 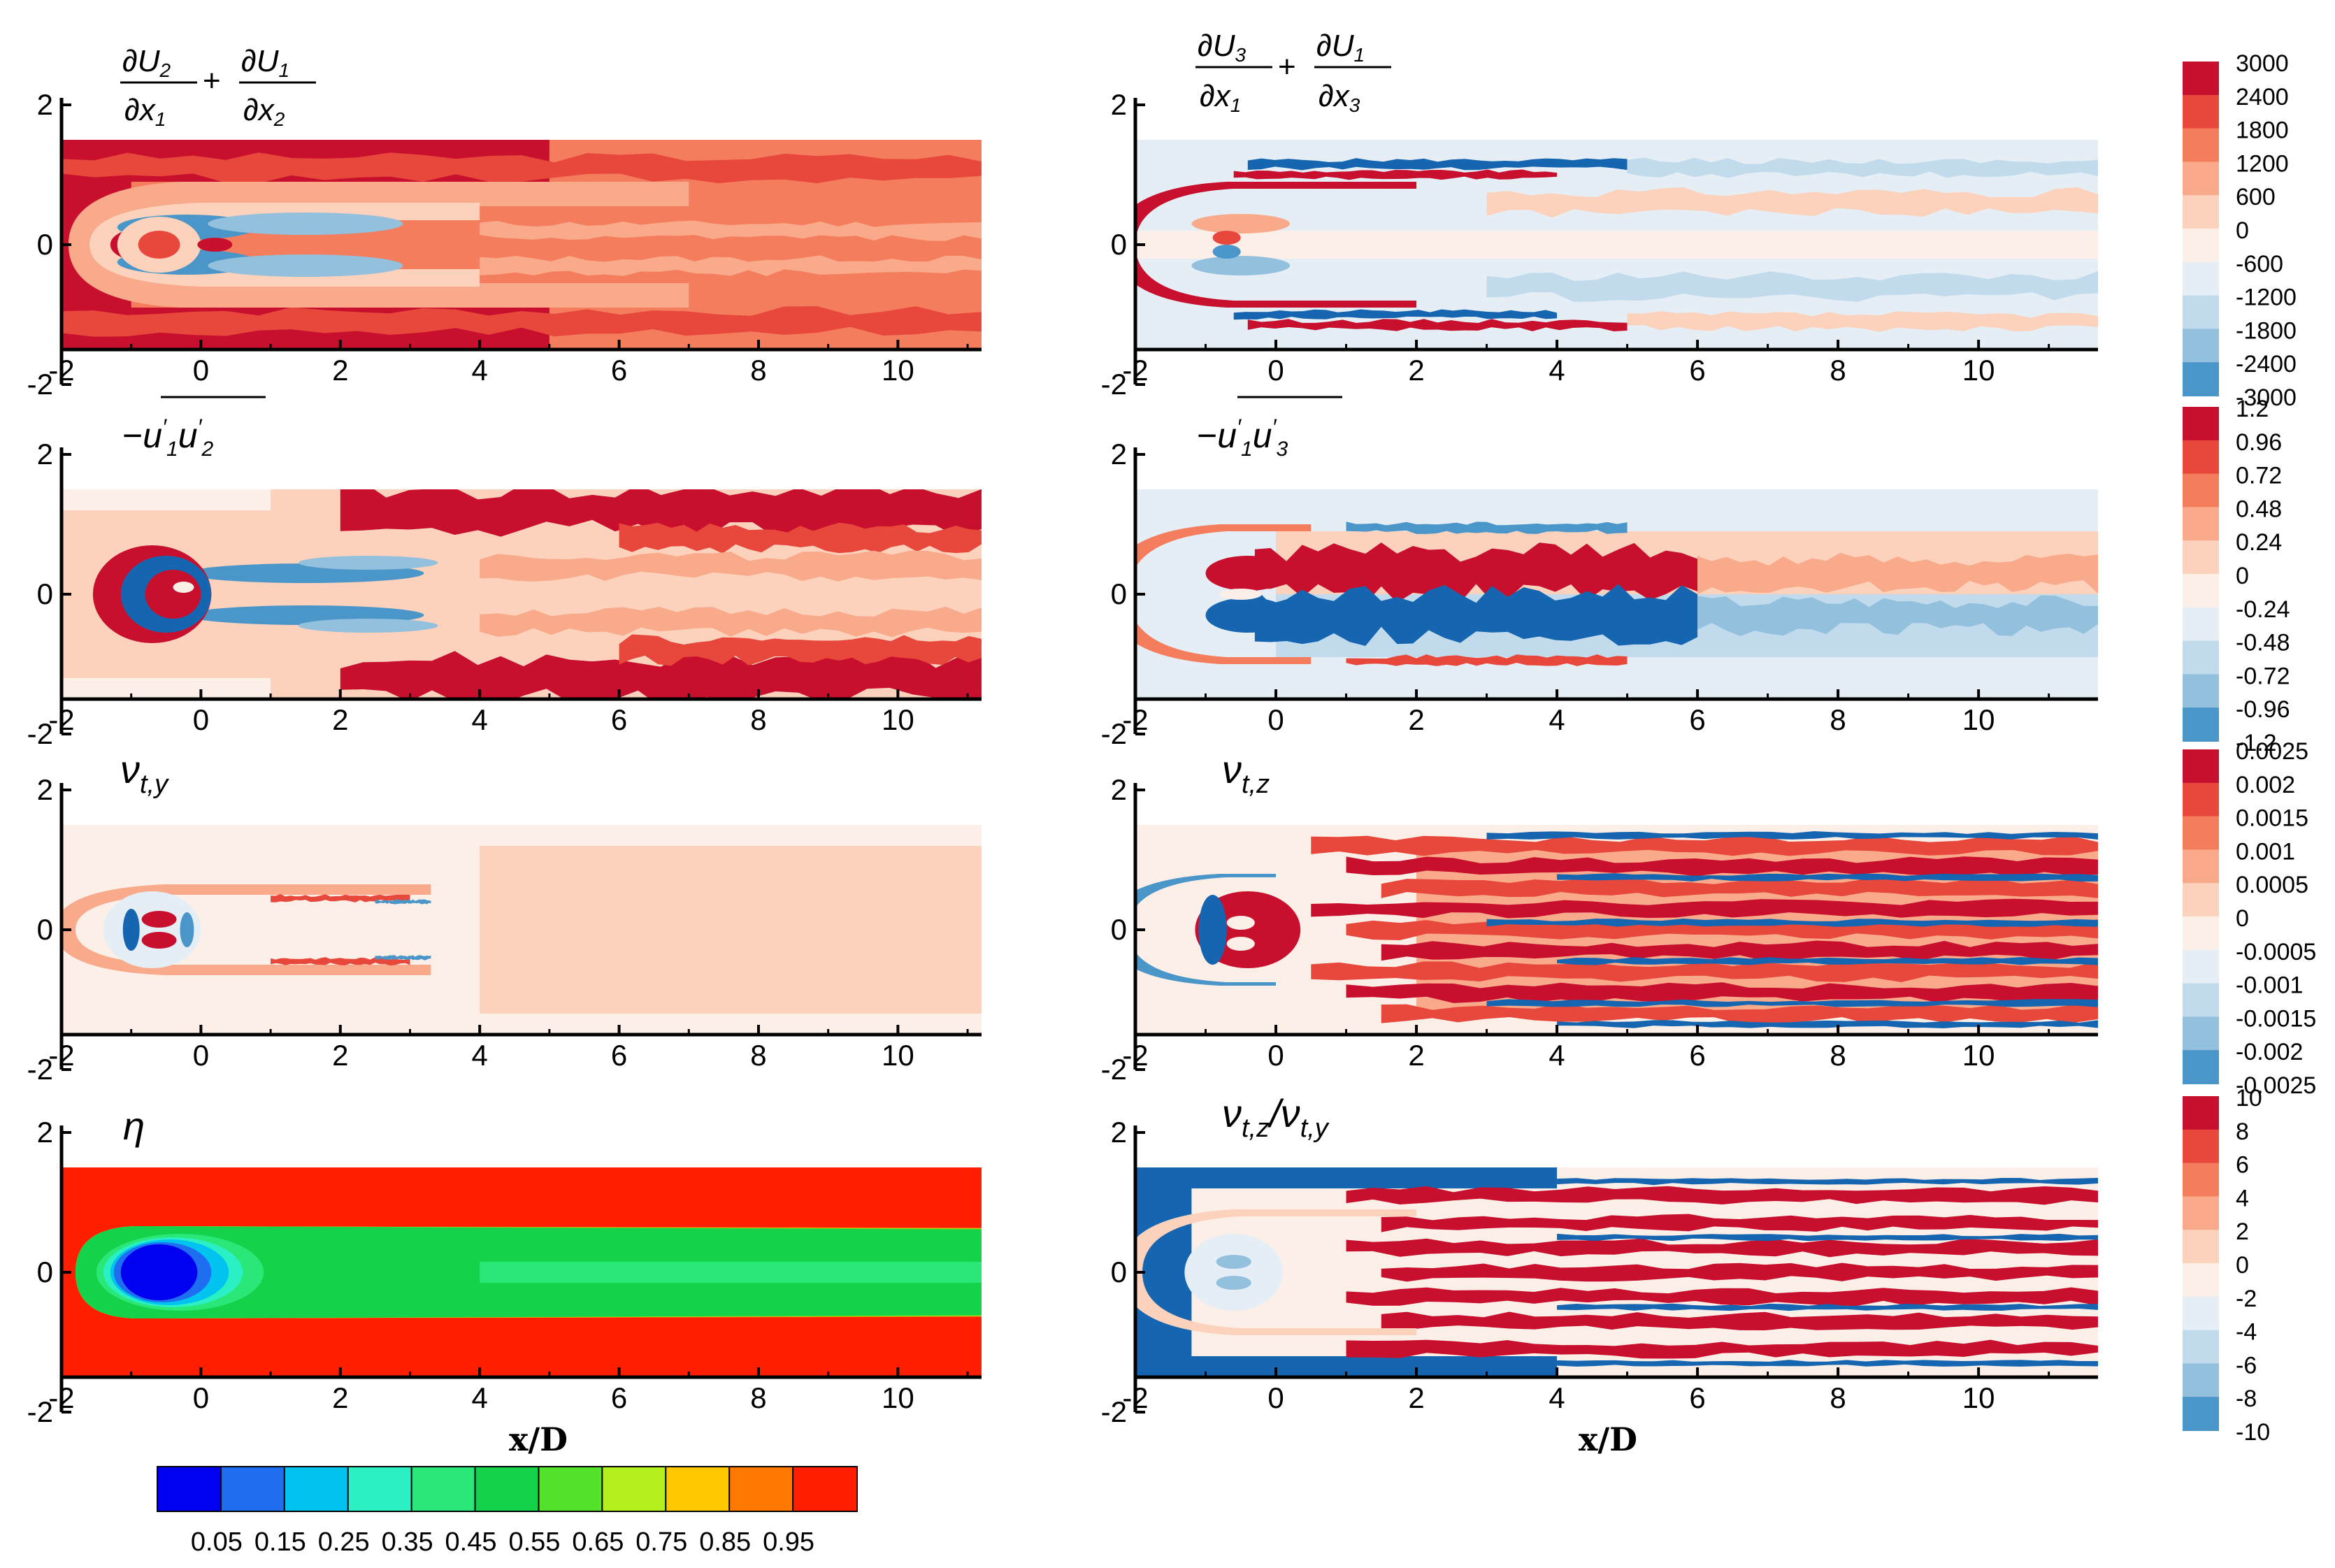 What do you see at coordinates (598, 1542) in the screenshot?
I see `eta-colorbar-label: 0.65` at bounding box center [598, 1542].